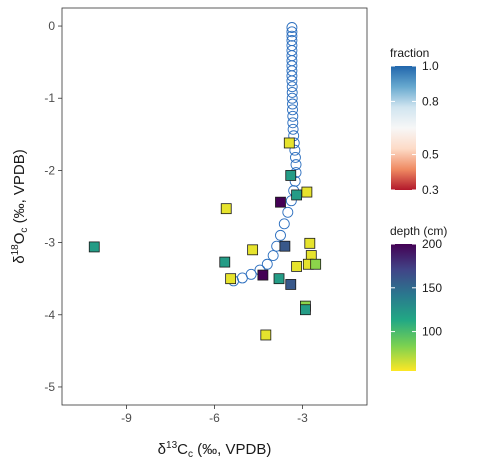 This screenshot has height=473, width=477. What do you see at coordinates (409, 53) in the screenshot?
I see `legend-fraction-title: fraction` at bounding box center [409, 53].